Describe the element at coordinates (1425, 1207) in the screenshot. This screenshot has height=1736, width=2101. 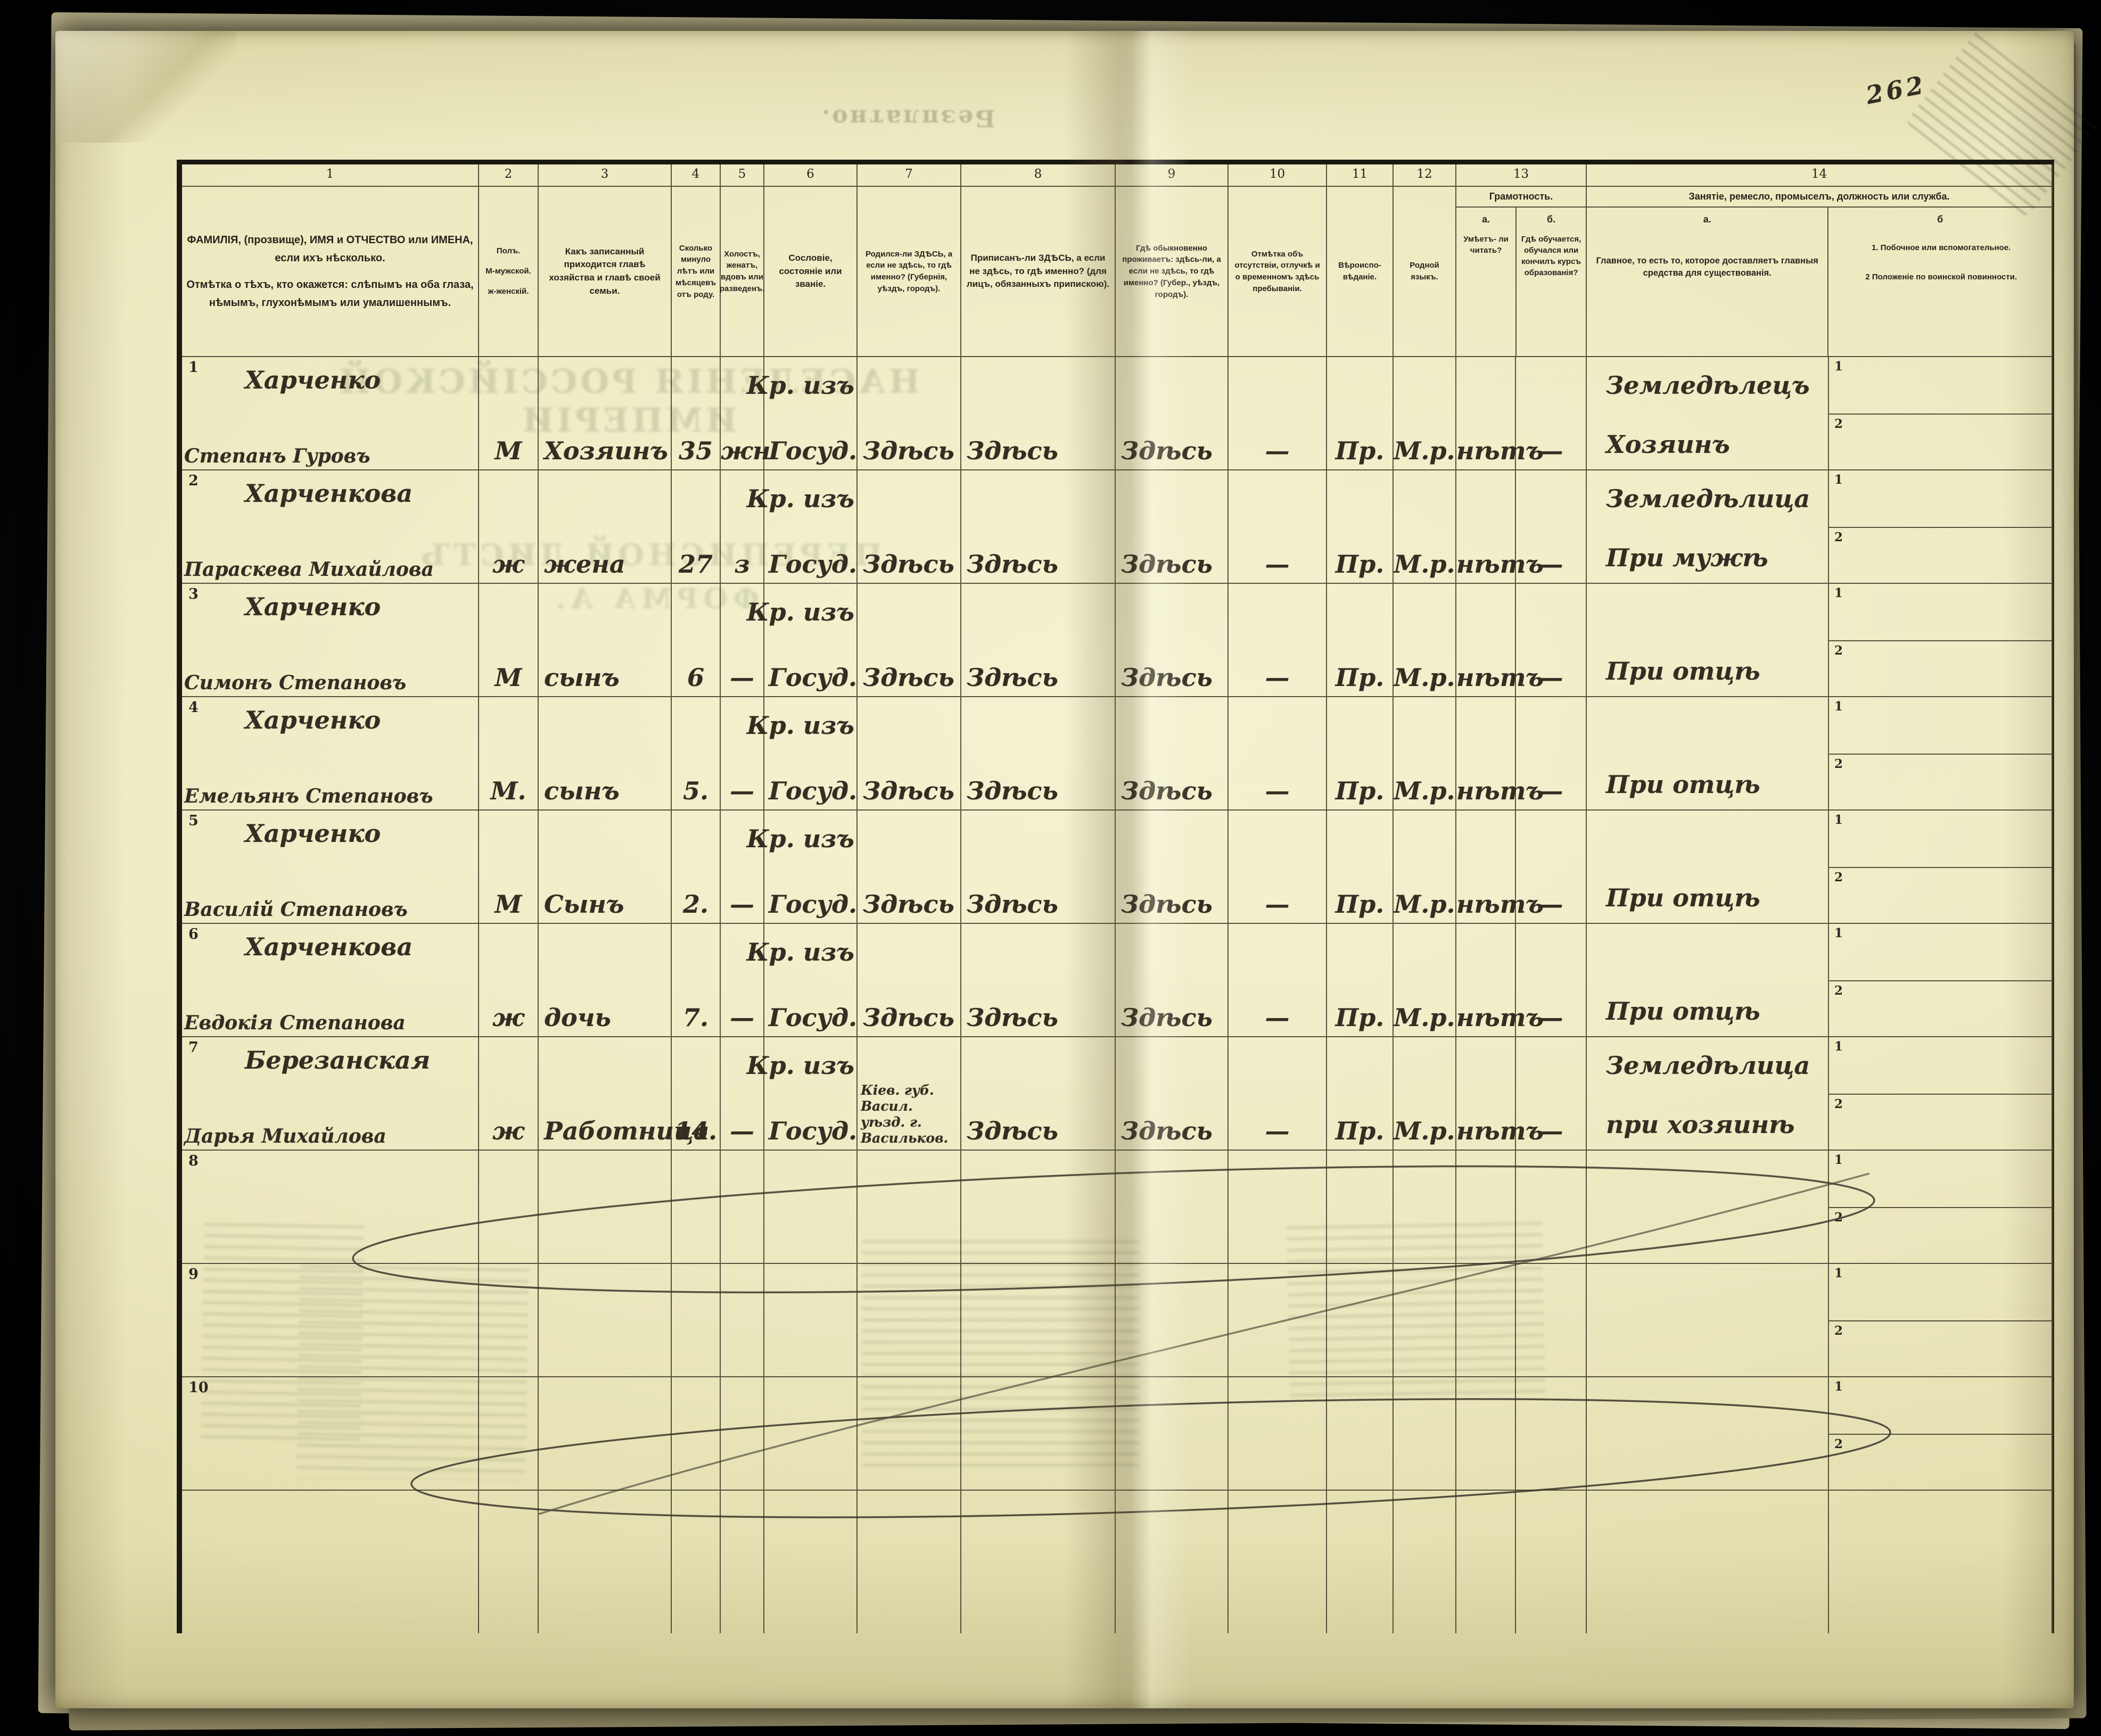
I see `cell-language` at that location.